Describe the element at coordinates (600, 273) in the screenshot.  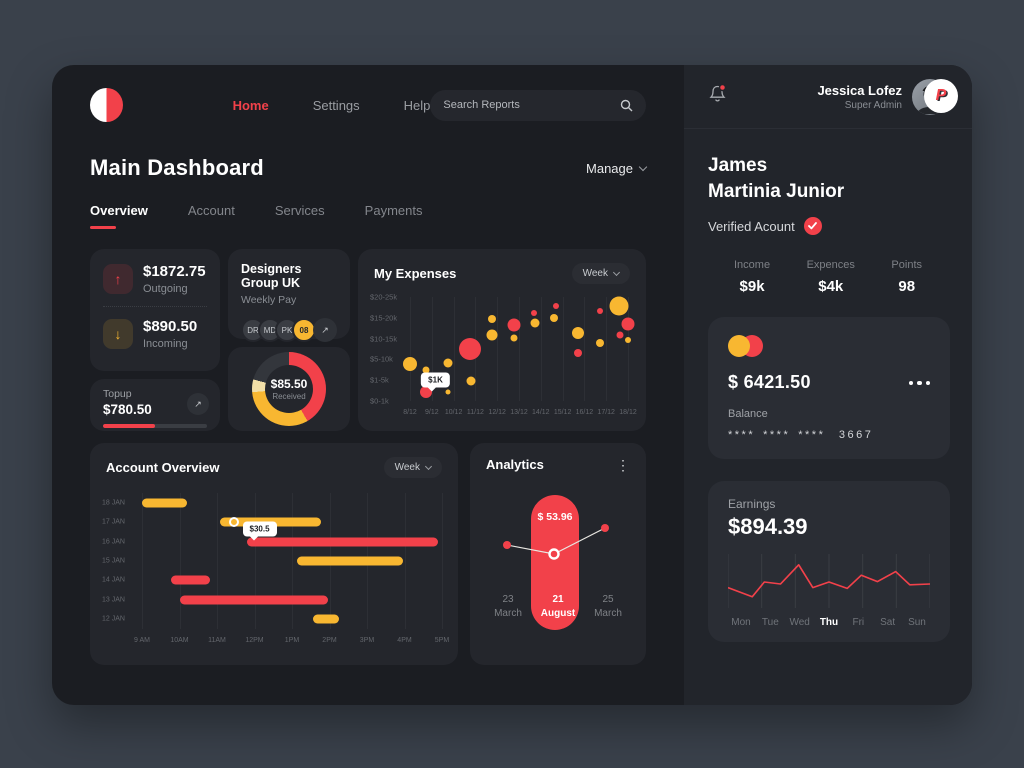
I see `expenses-period-dropdown: Week` at that location.